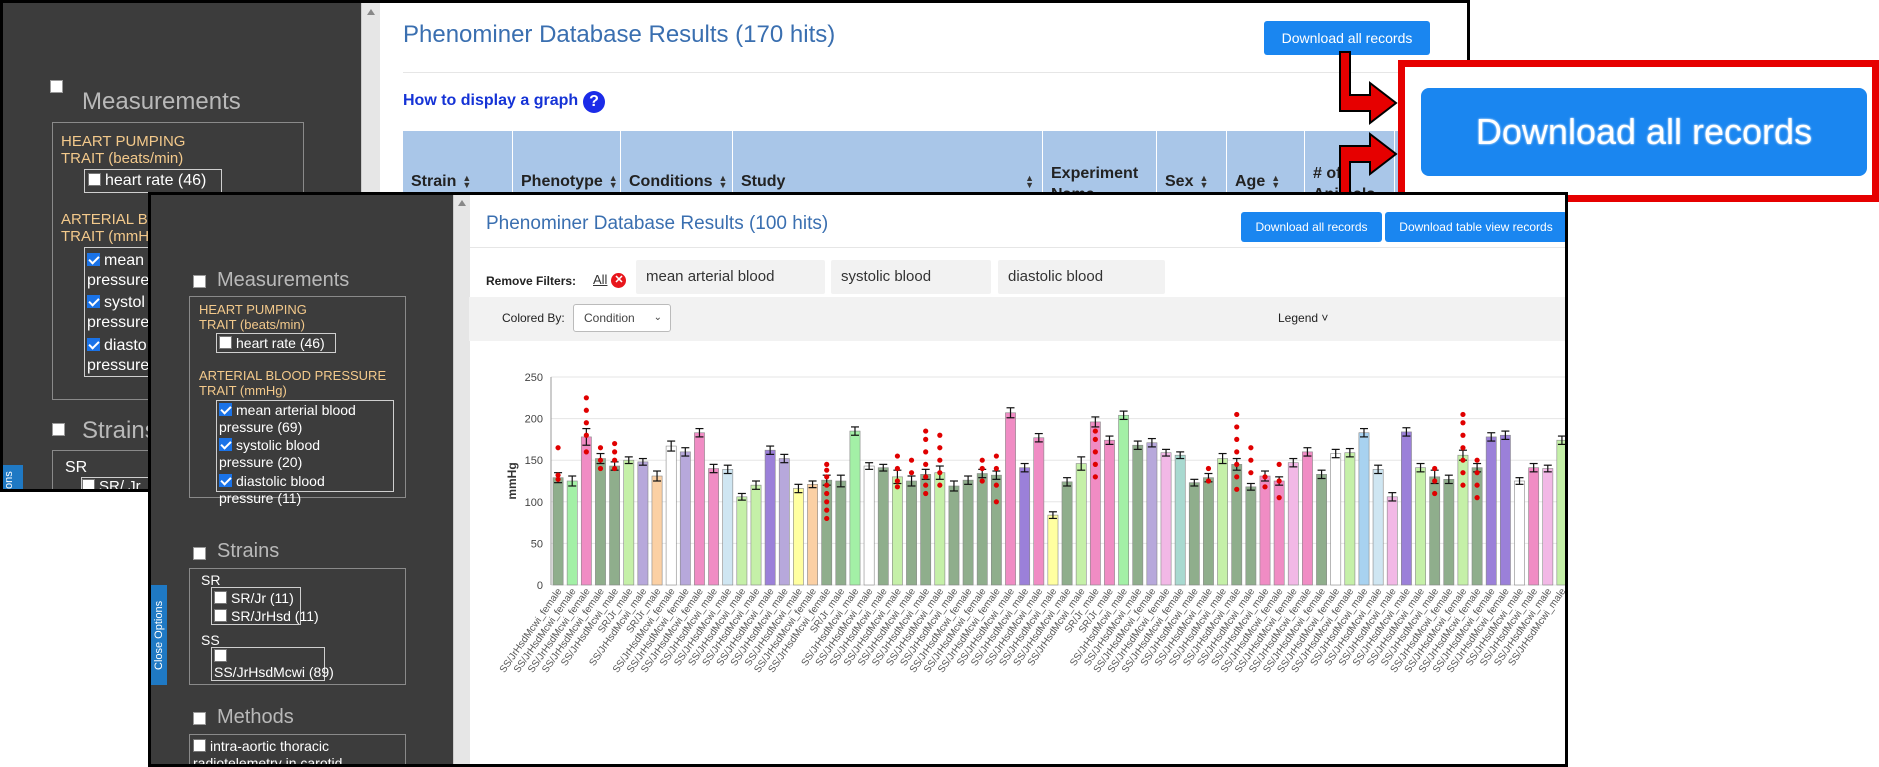  Describe the element at coordinates (1368, 130) in the screenshot. I see `arrows-overlay` at that location.